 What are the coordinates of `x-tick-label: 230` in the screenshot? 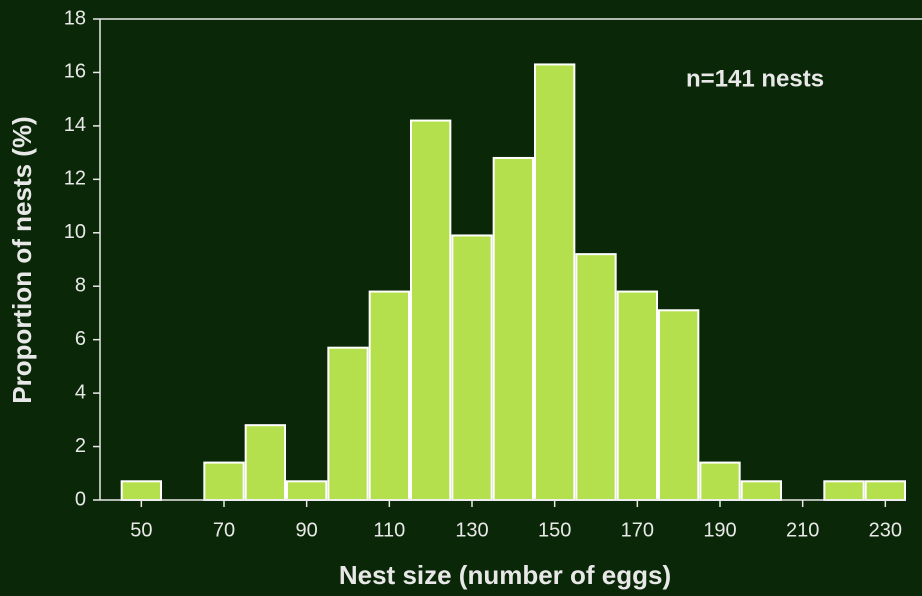 It's located at (885, 530).